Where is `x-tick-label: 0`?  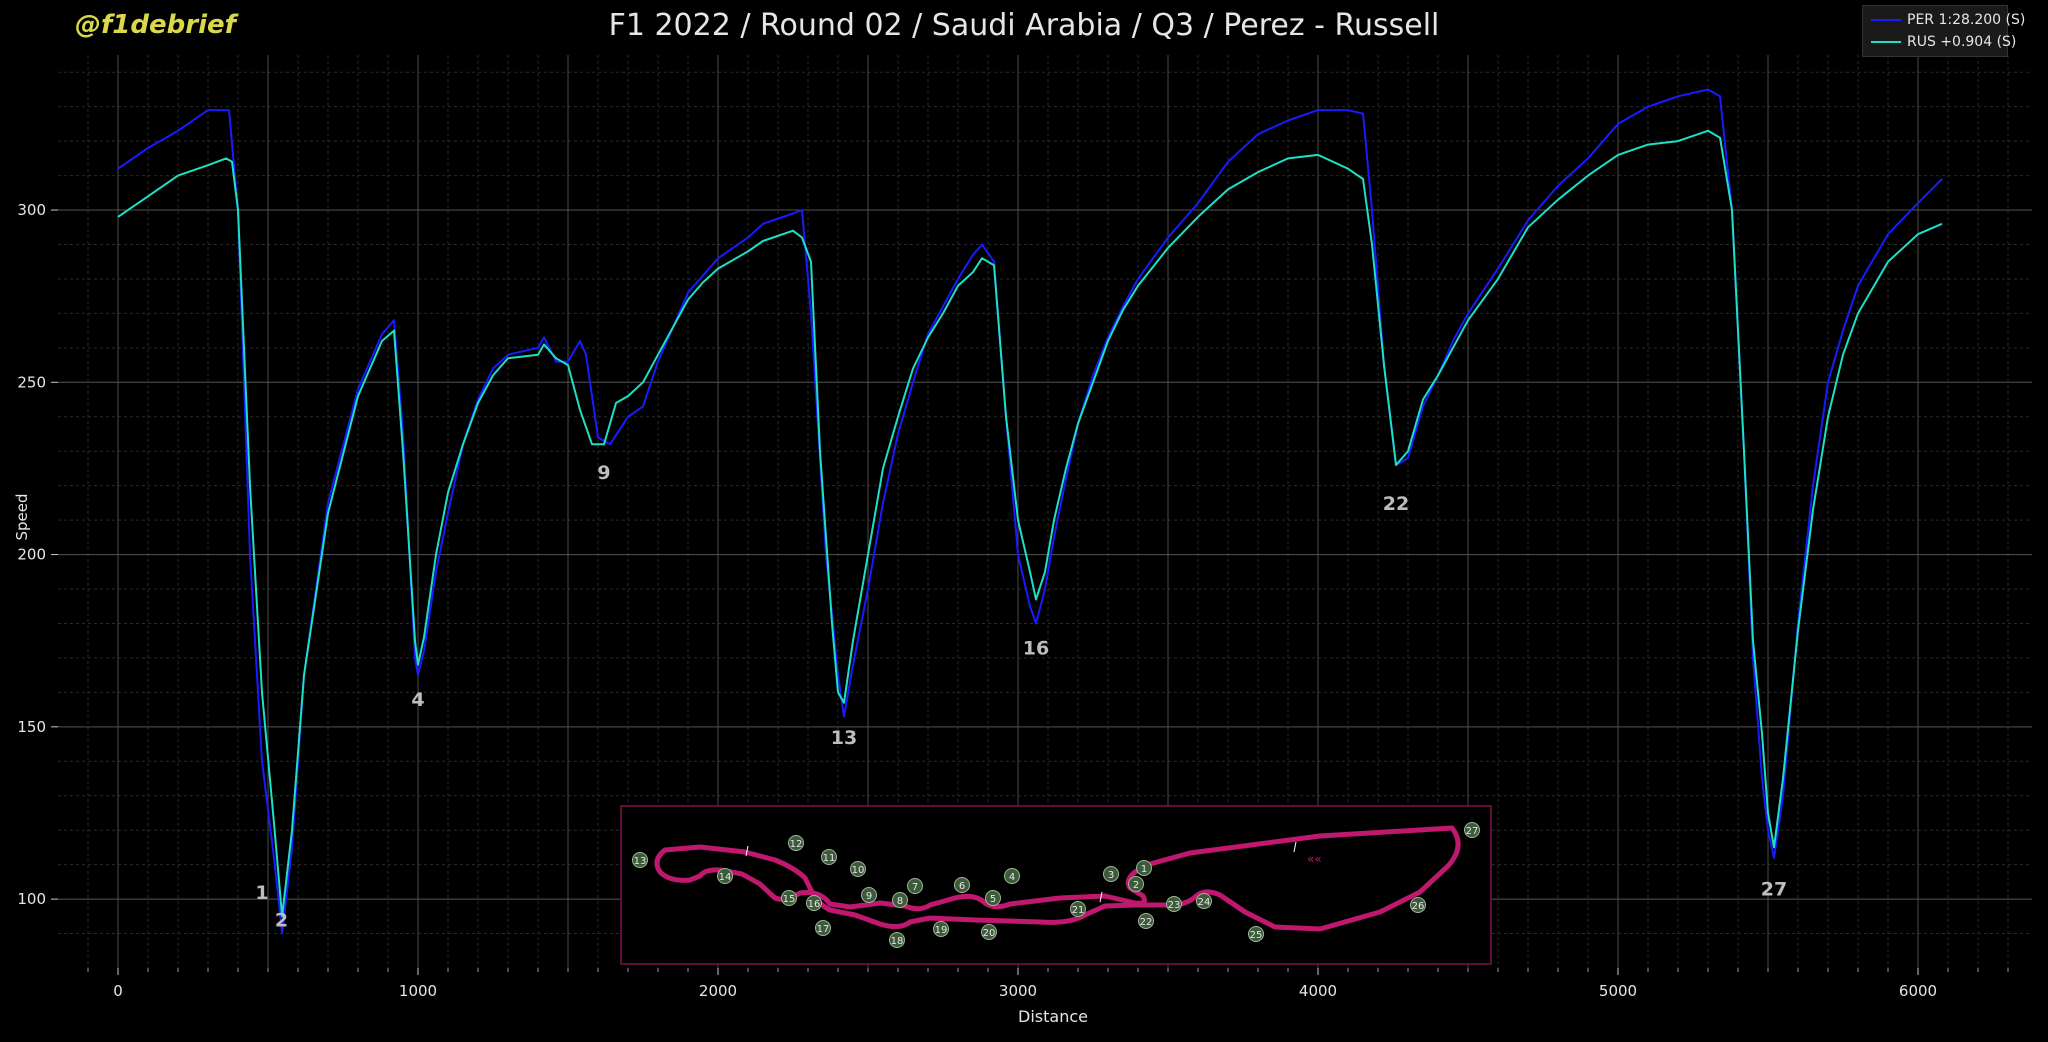 x-tick-label: 0 is located at coordinates (118, 991).